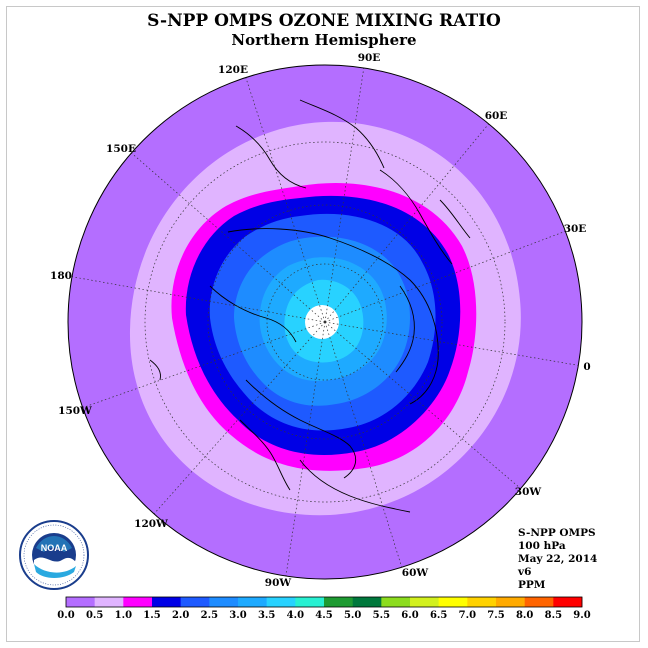 The height and width of the screenshot is (648, 648). I want to click on lon-label-150w: 150W, so click(75, 411).